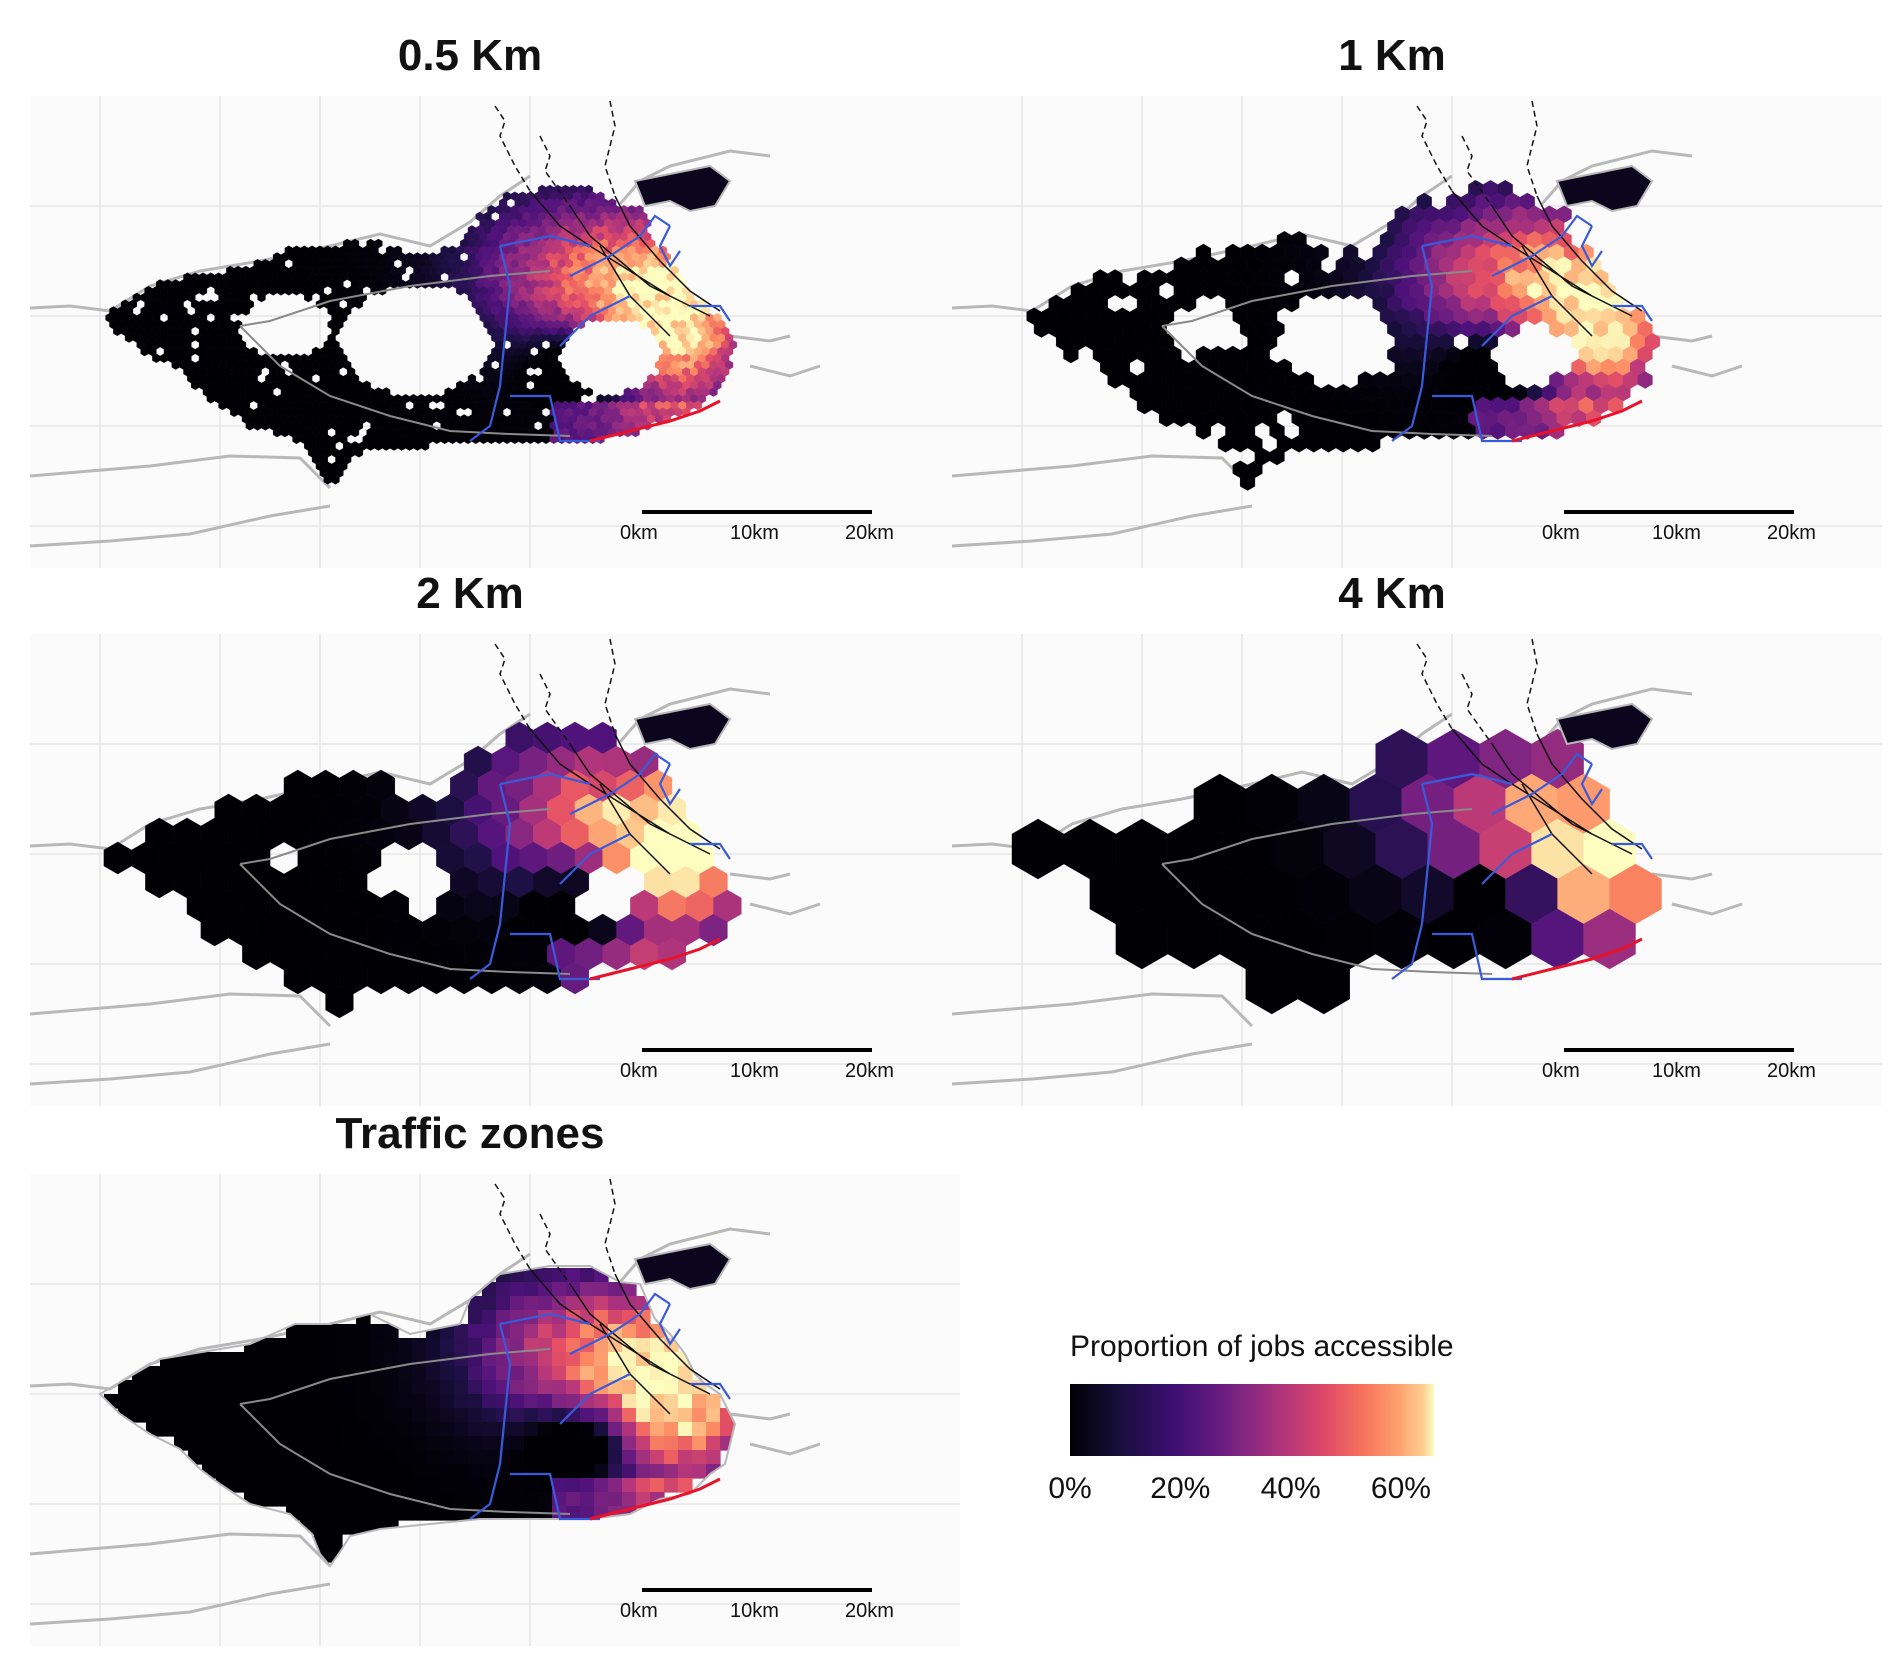  I want to click on legend-colorbar, so click(1252, 1420).